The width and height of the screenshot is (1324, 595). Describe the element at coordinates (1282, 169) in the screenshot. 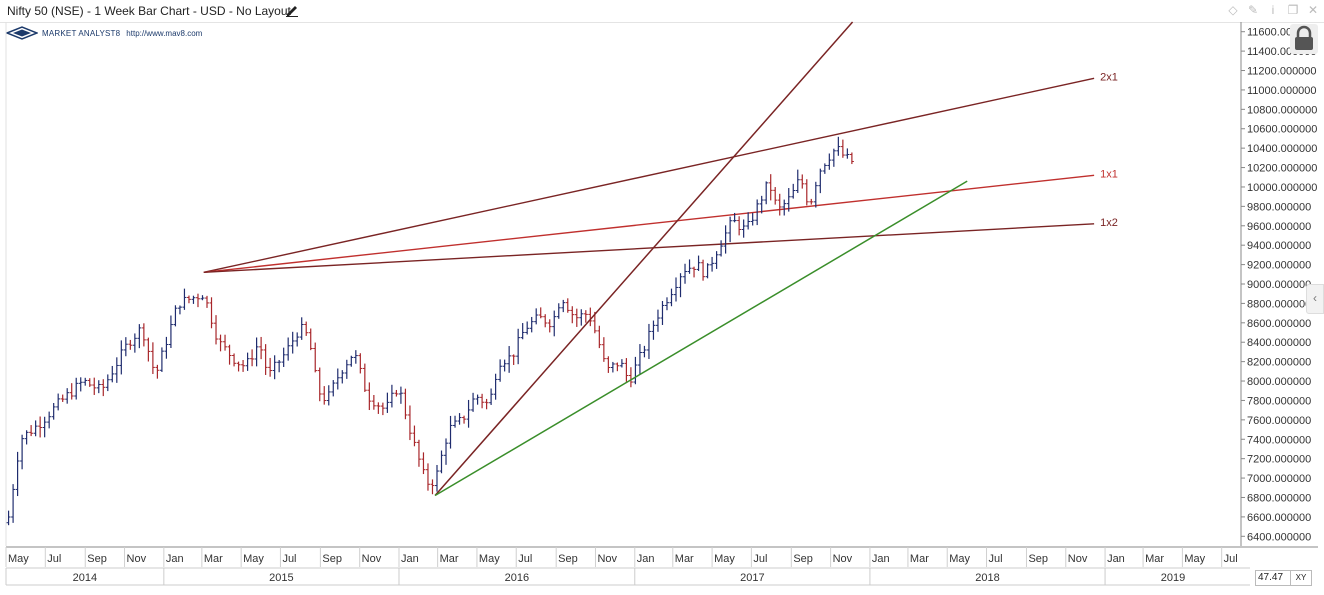

I see `y-tick-label: 10200.000000` at that location.